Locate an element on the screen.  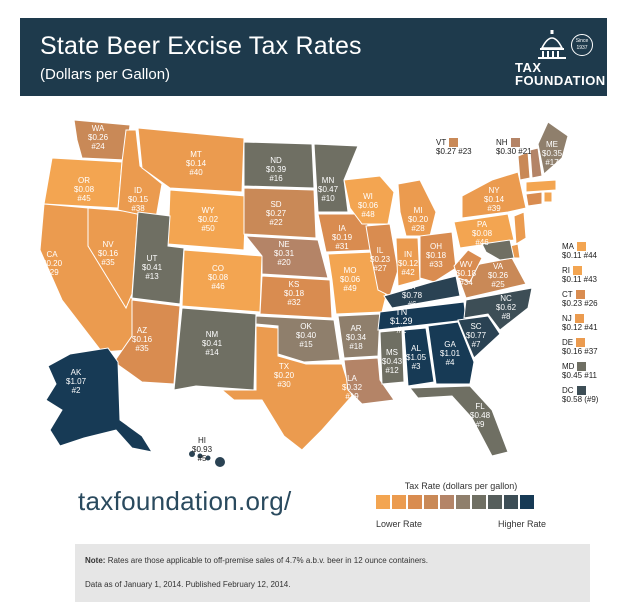
state-shape-mt is located at coordinates (191, 160).